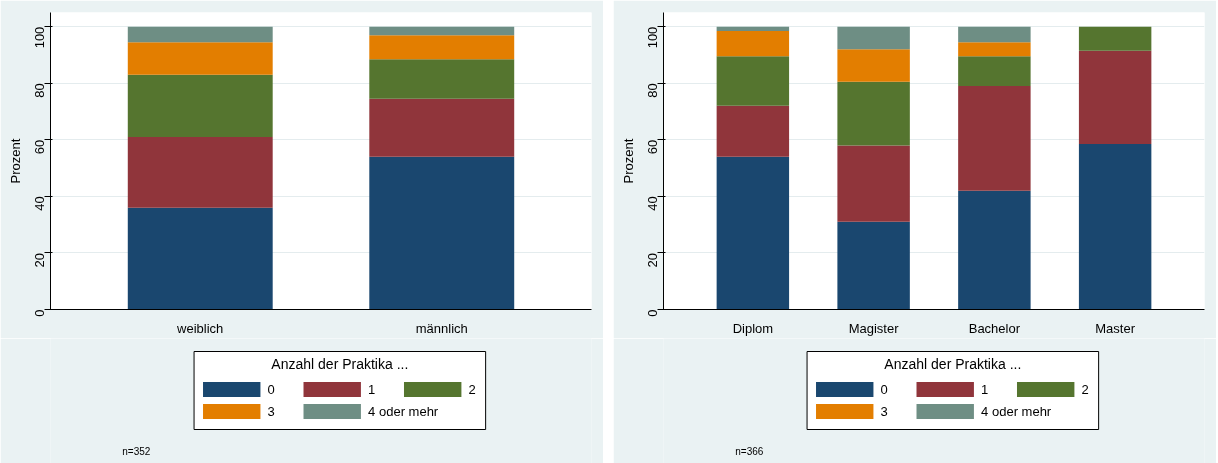 This screenshot has height=463, width=1218. Describe the element at coordinates (994, 328) in the screenshot. I see `x-tick-label: Bachelor` at that location.